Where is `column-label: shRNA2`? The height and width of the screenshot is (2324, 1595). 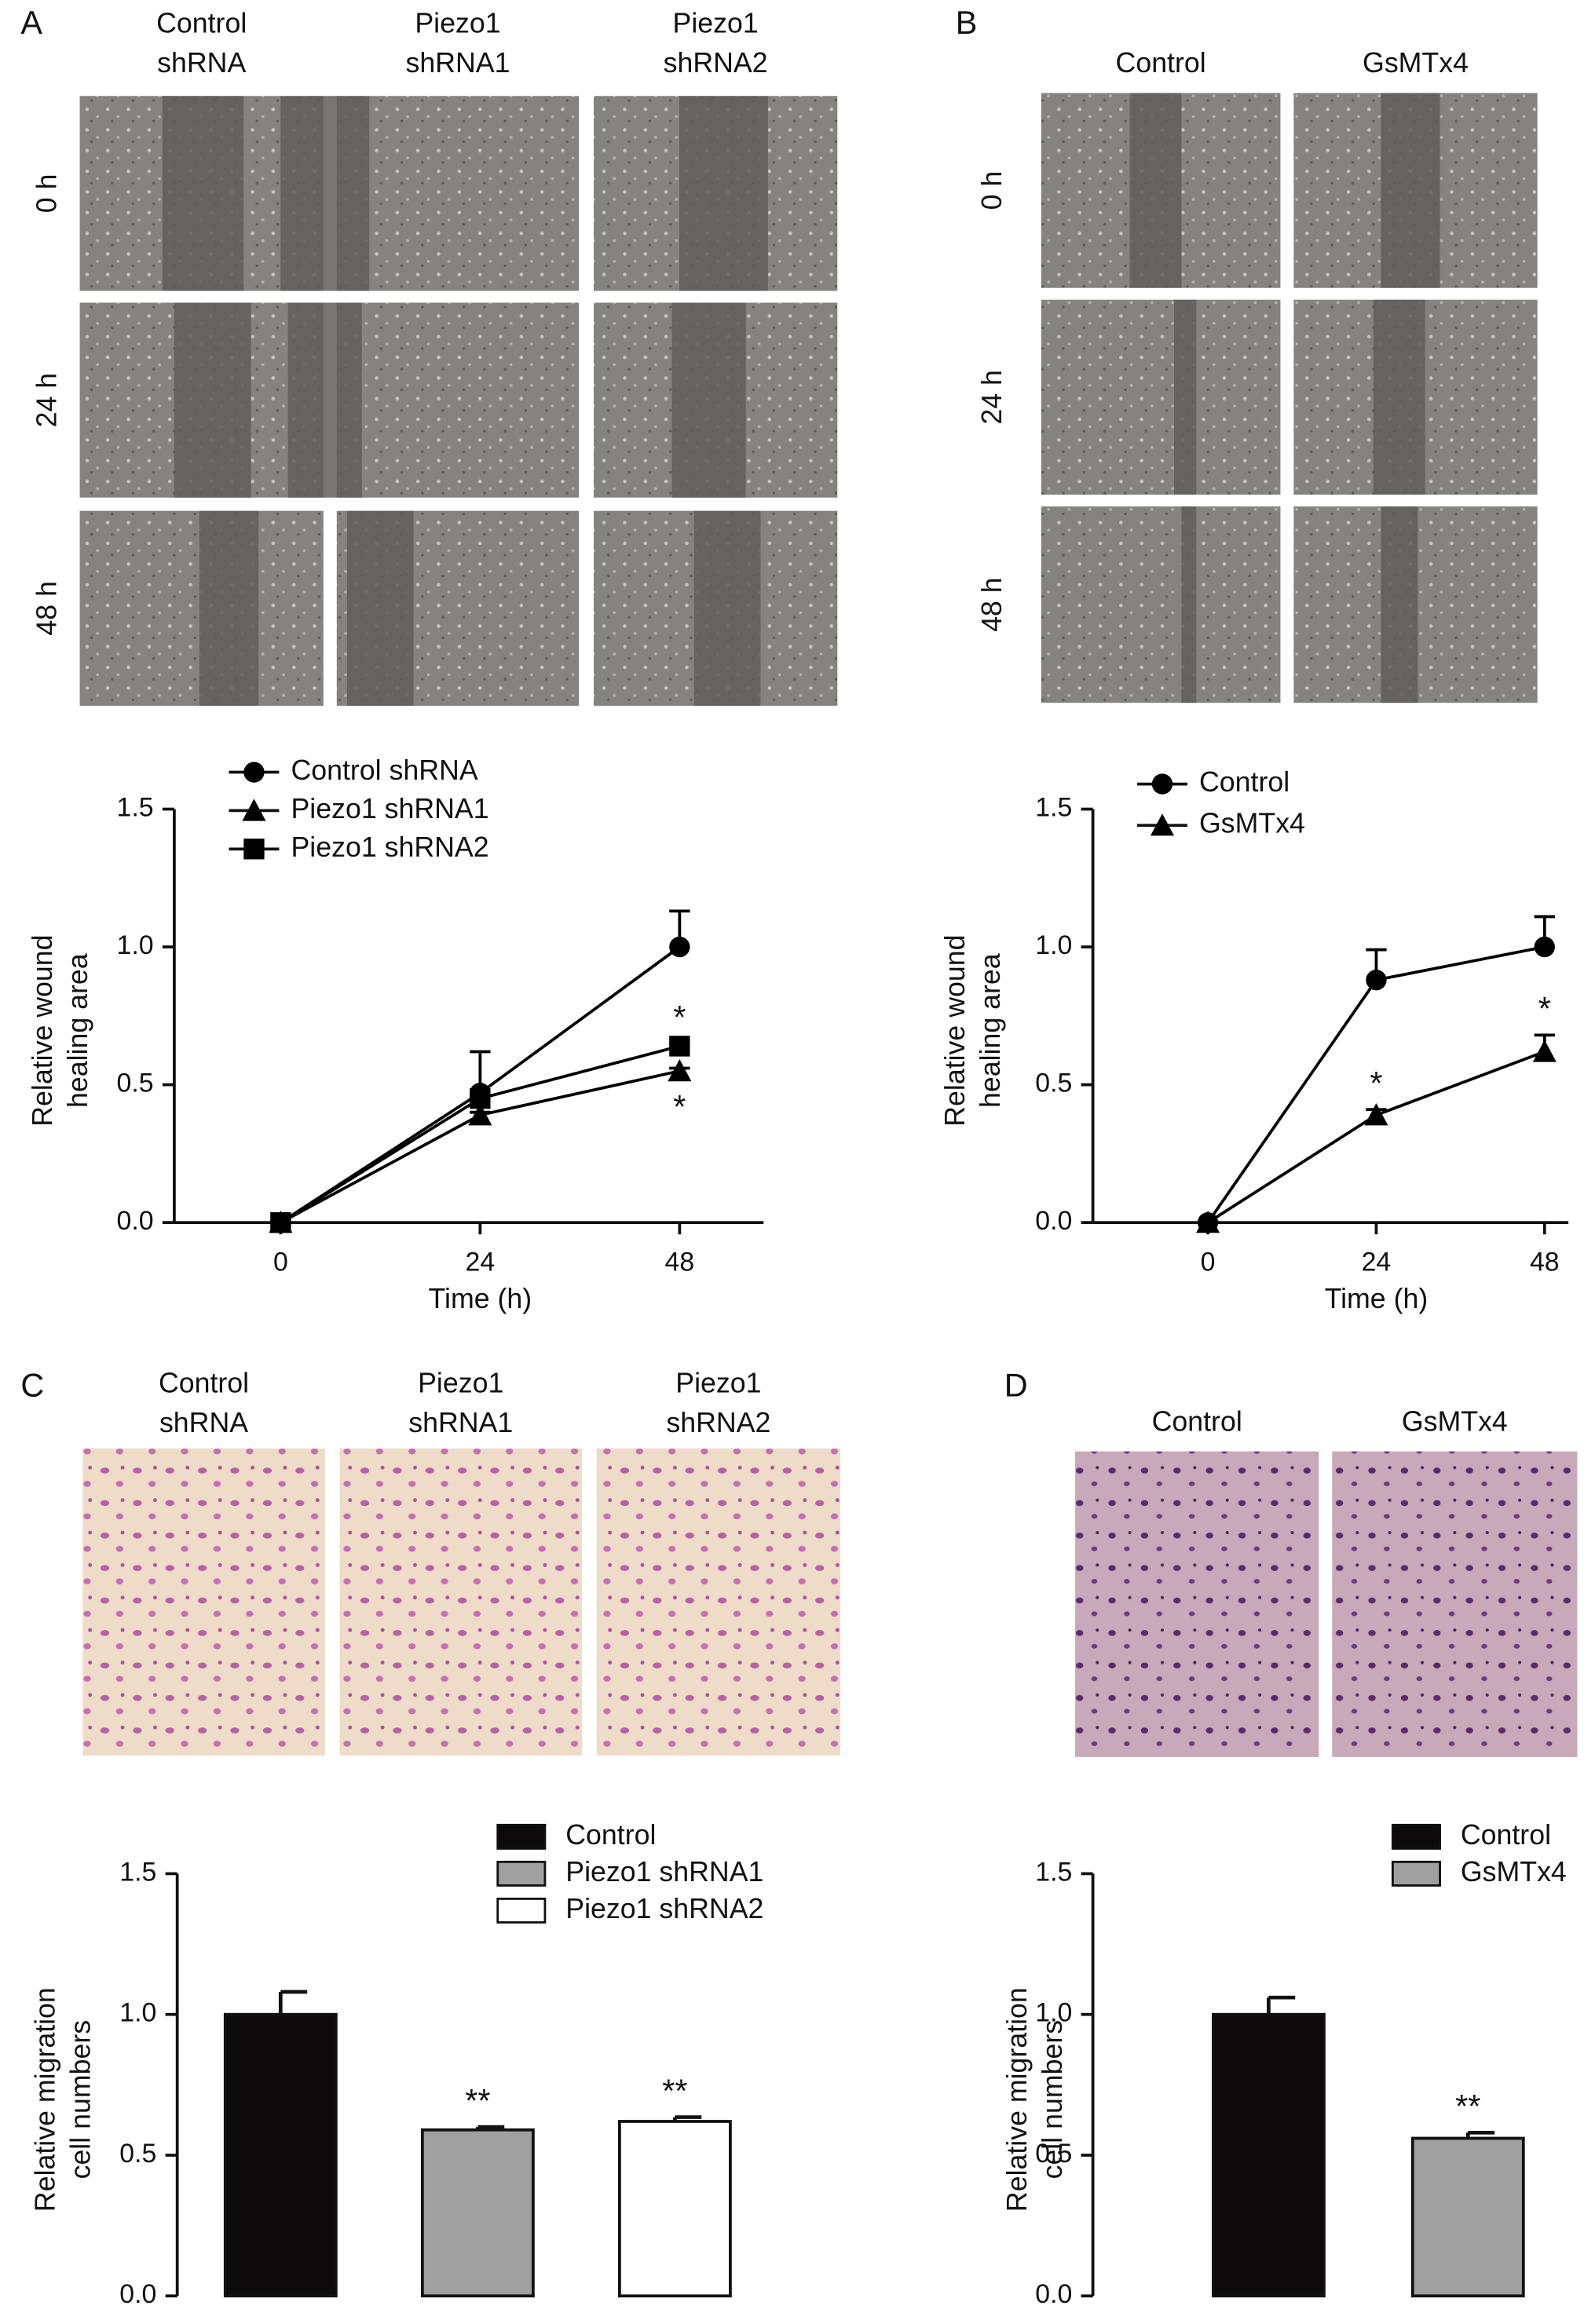 column-label: shRNA2 is located at coordinates (716, 63).